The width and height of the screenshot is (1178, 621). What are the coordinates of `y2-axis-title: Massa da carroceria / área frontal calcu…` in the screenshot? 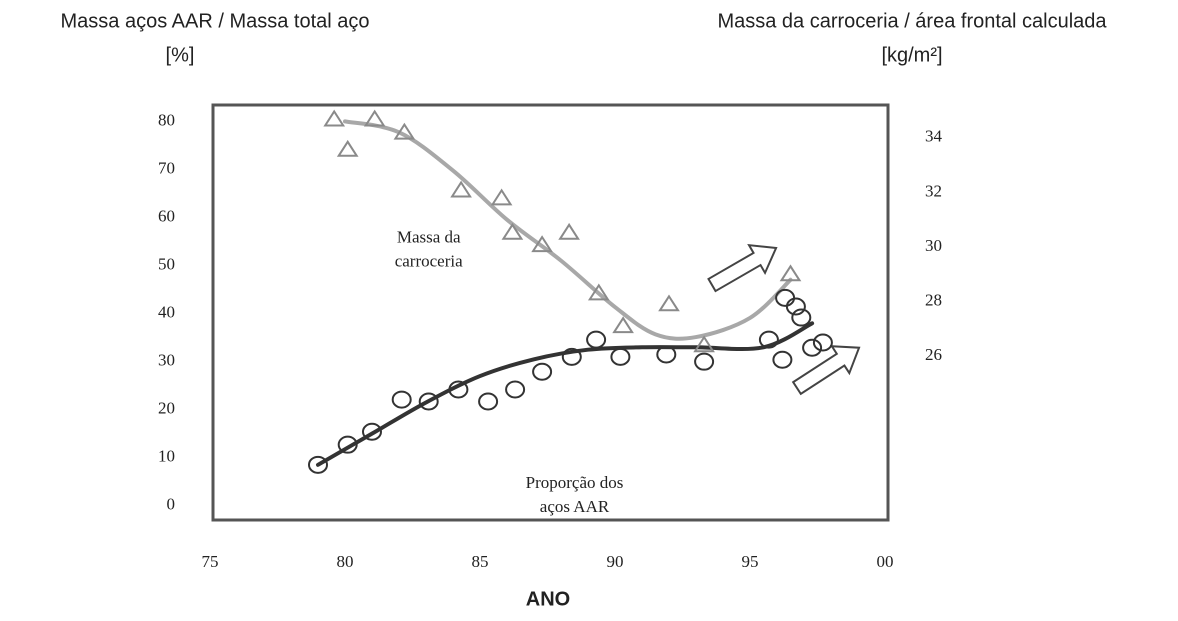 It's located at (912, 21).